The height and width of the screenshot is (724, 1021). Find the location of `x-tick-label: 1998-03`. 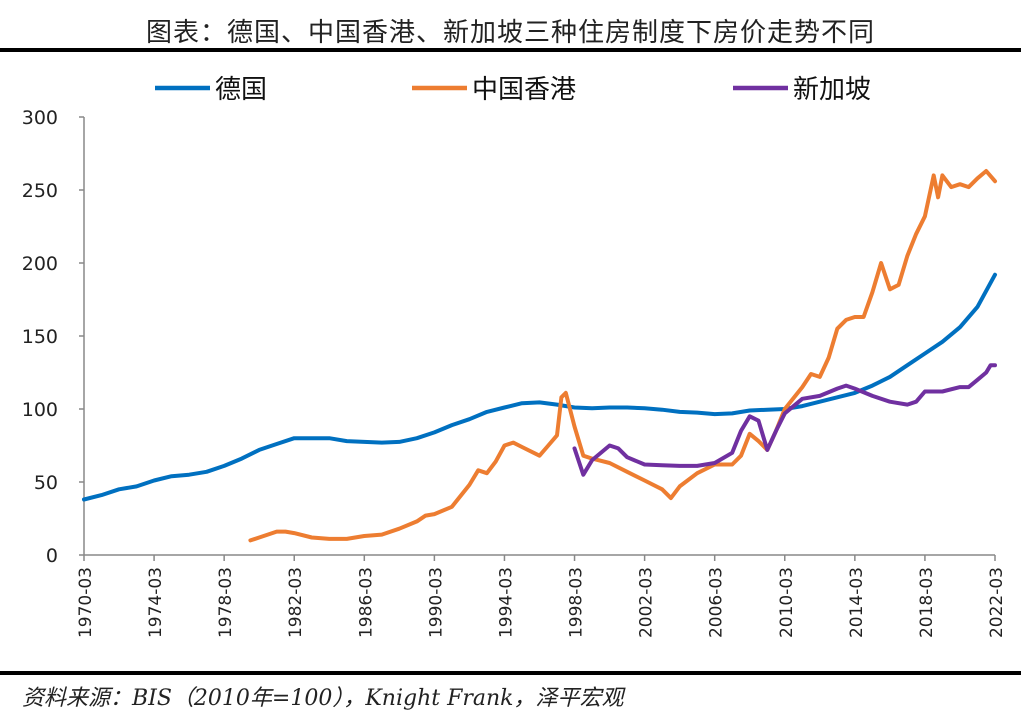

x-tick-label: 1998-03 is located at coordinates (577, 602).